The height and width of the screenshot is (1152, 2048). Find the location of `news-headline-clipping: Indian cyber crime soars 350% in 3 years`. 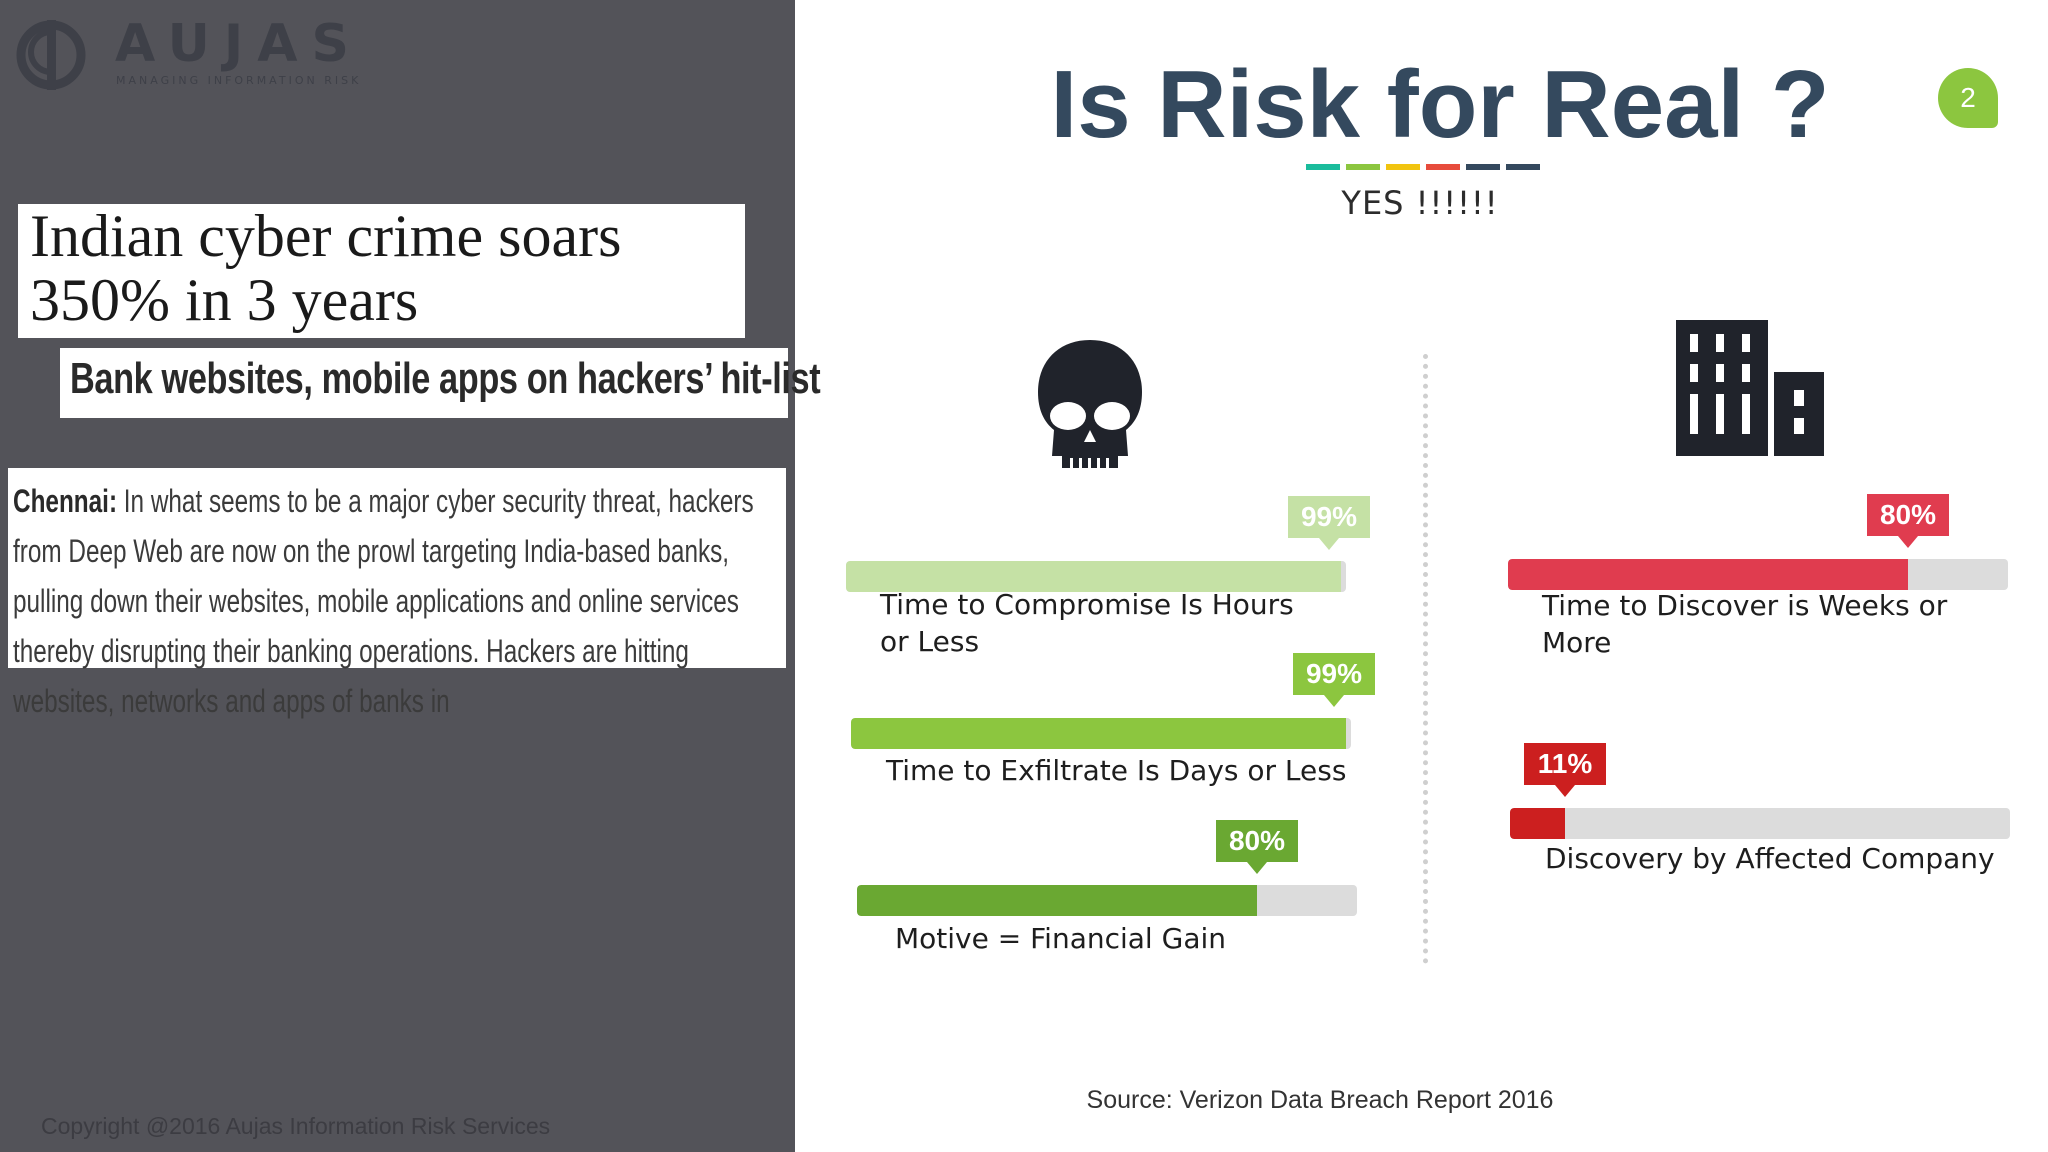

news-headline-clipping: Indian cyber crime soars 350% in 3 years is located at coordinates (381, 271).